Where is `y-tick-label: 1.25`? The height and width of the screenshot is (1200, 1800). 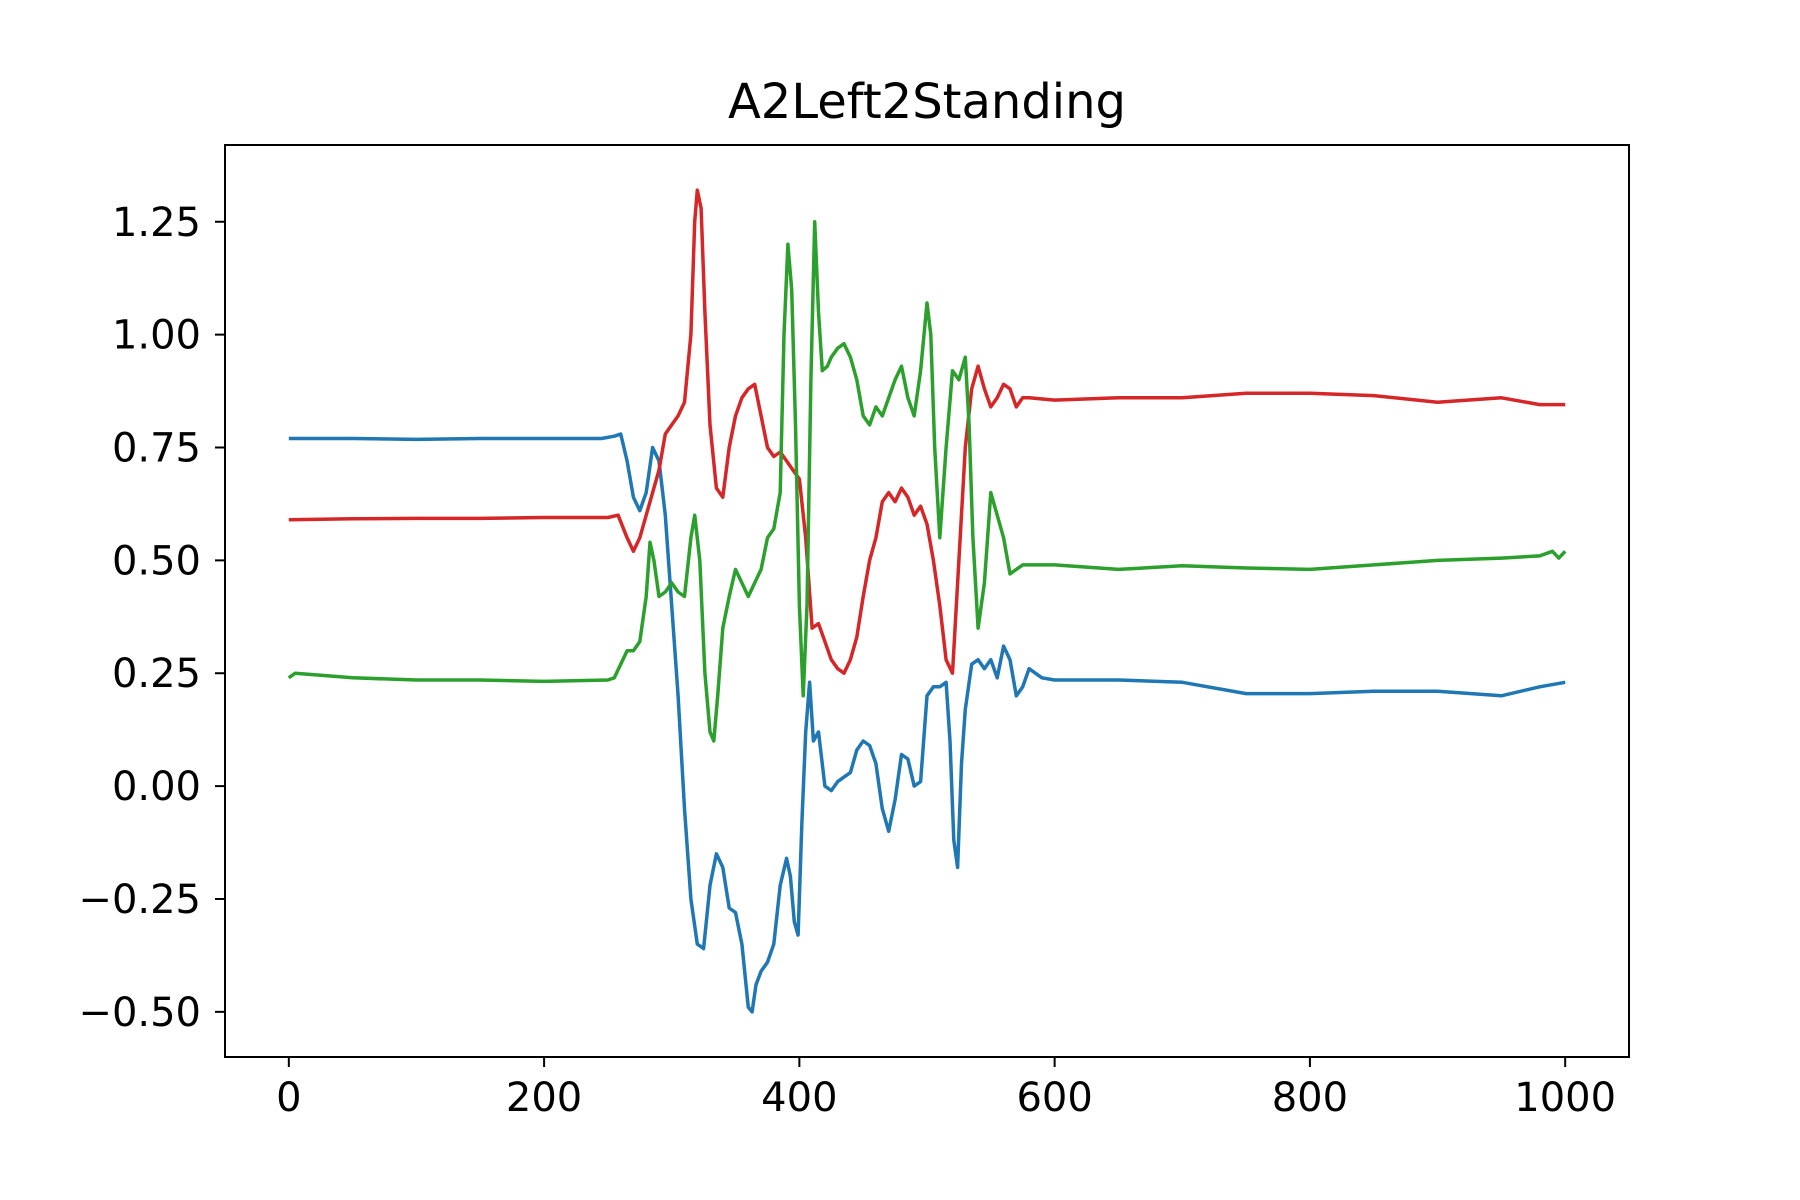 y-tick-label: 1.25 is located at coordinates (156, 223).